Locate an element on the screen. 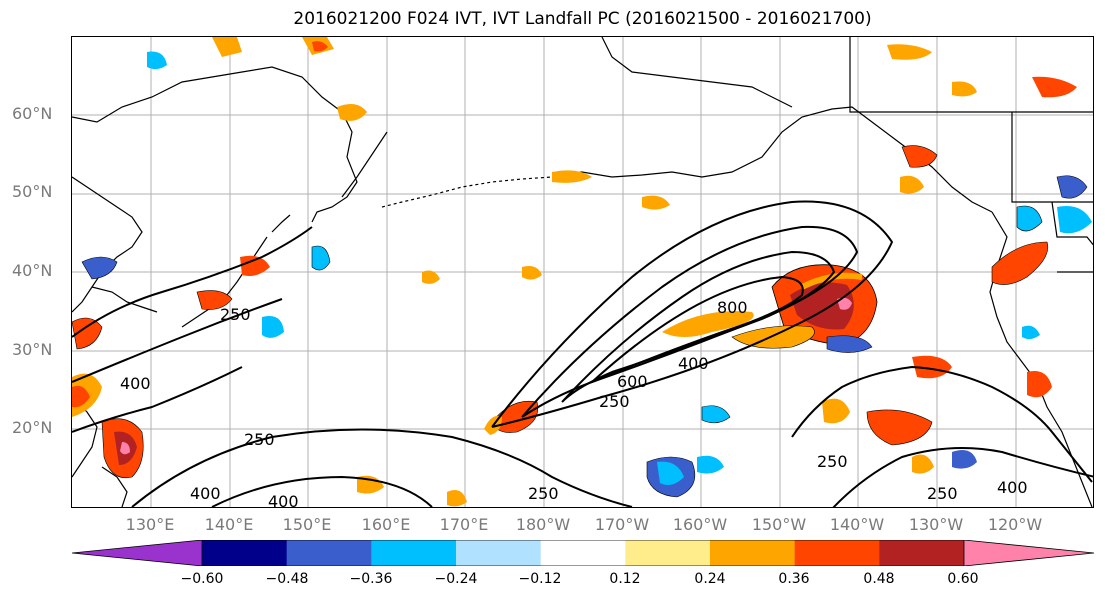 This screenshot has width=1105, height=601. colorbar-tick: 0.36 is located at coordinates (794, 579).